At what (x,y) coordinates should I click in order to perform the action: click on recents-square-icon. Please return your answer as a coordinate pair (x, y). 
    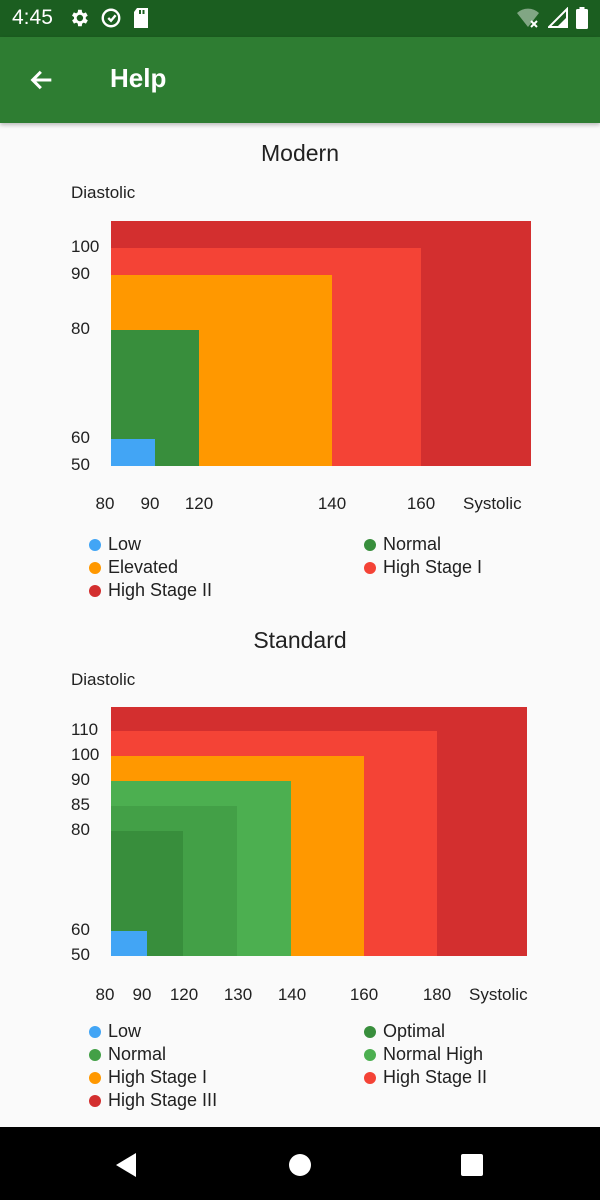
    Looking at the image, I should click on (472, 1165).